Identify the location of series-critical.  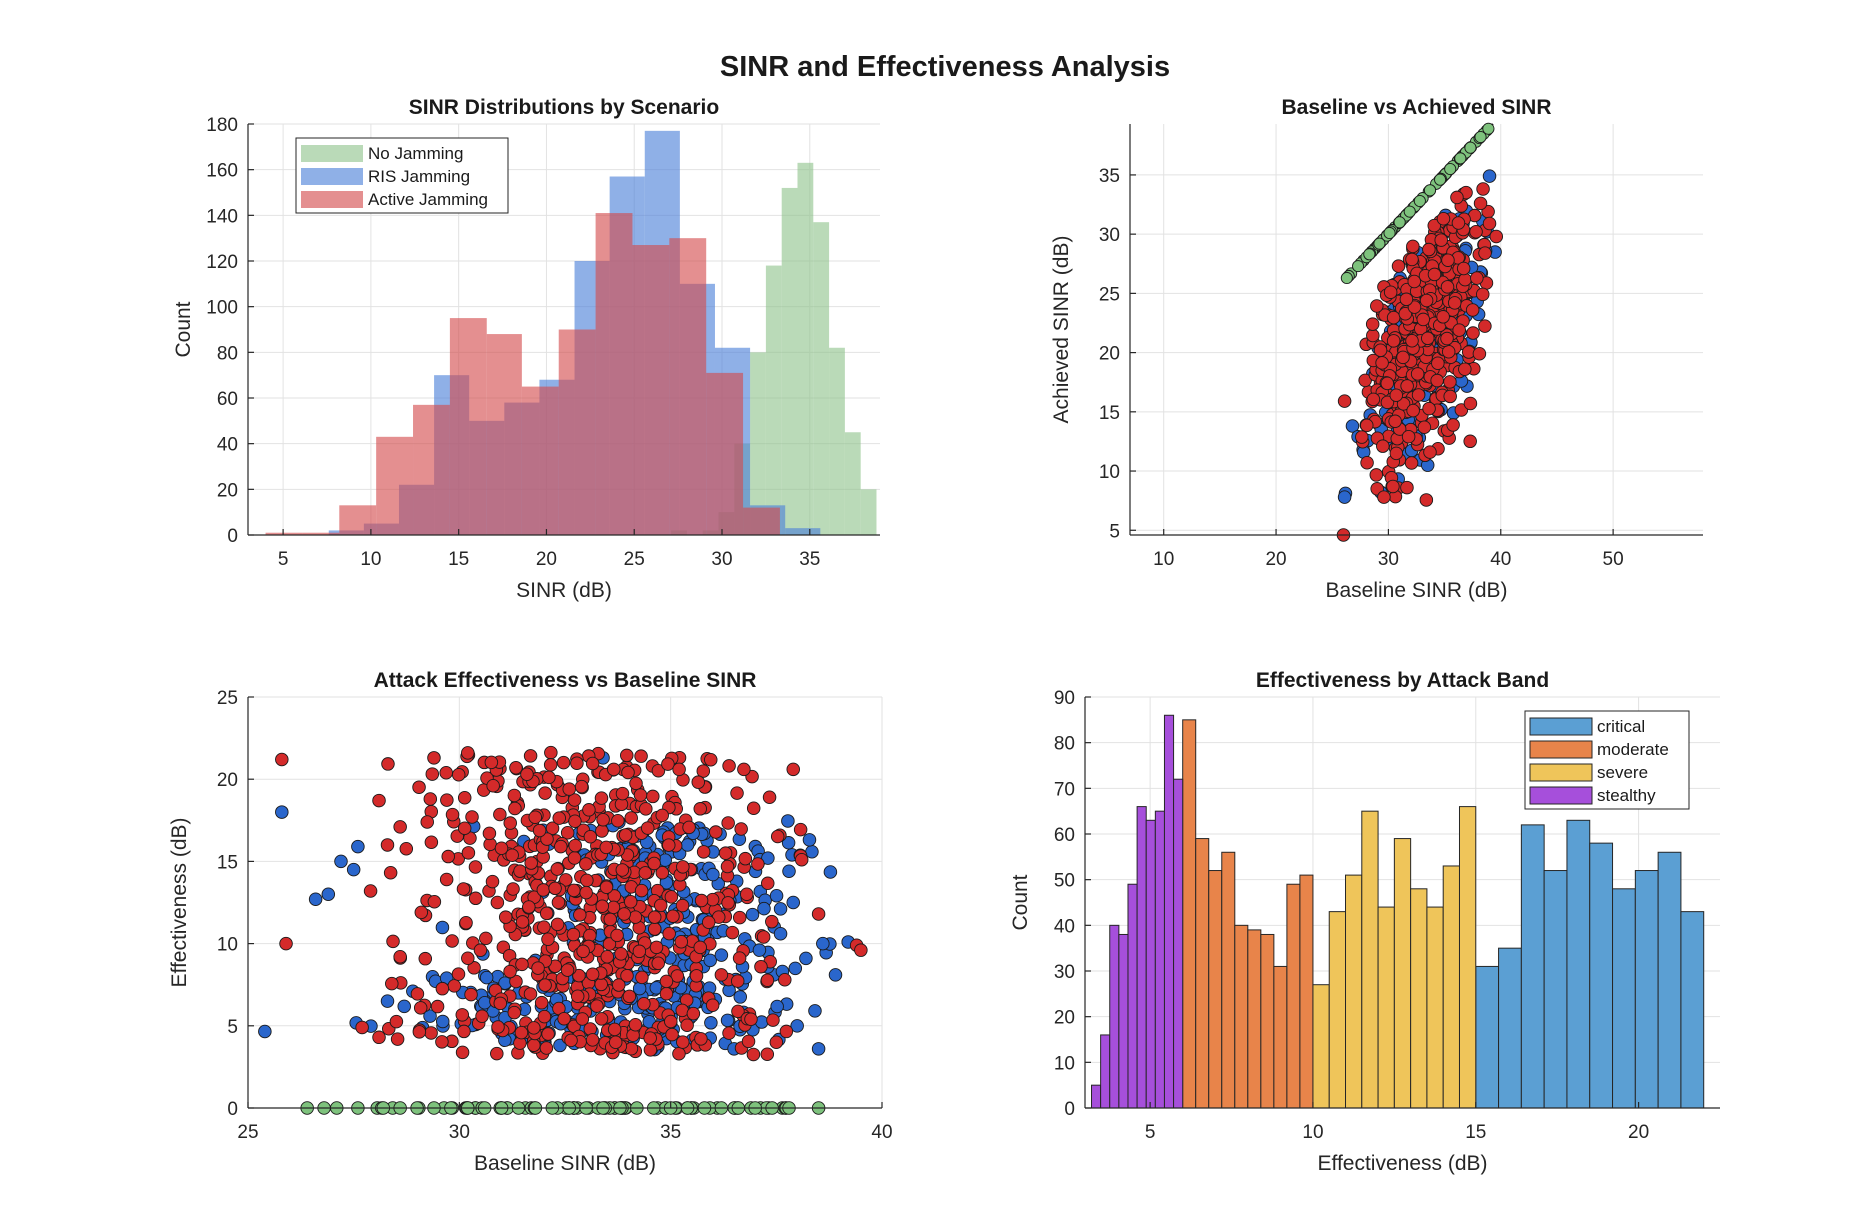
(1590, 964).